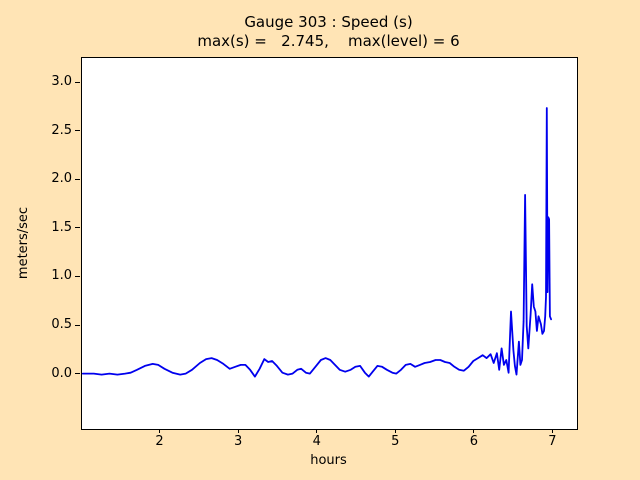 Image resolution: width=640 pixels, height=480 pixels. What do you see at coordinates (61, 82) in the screenshot?
I see `y-tick-label: 3.0` at bounding box center [61, 82].